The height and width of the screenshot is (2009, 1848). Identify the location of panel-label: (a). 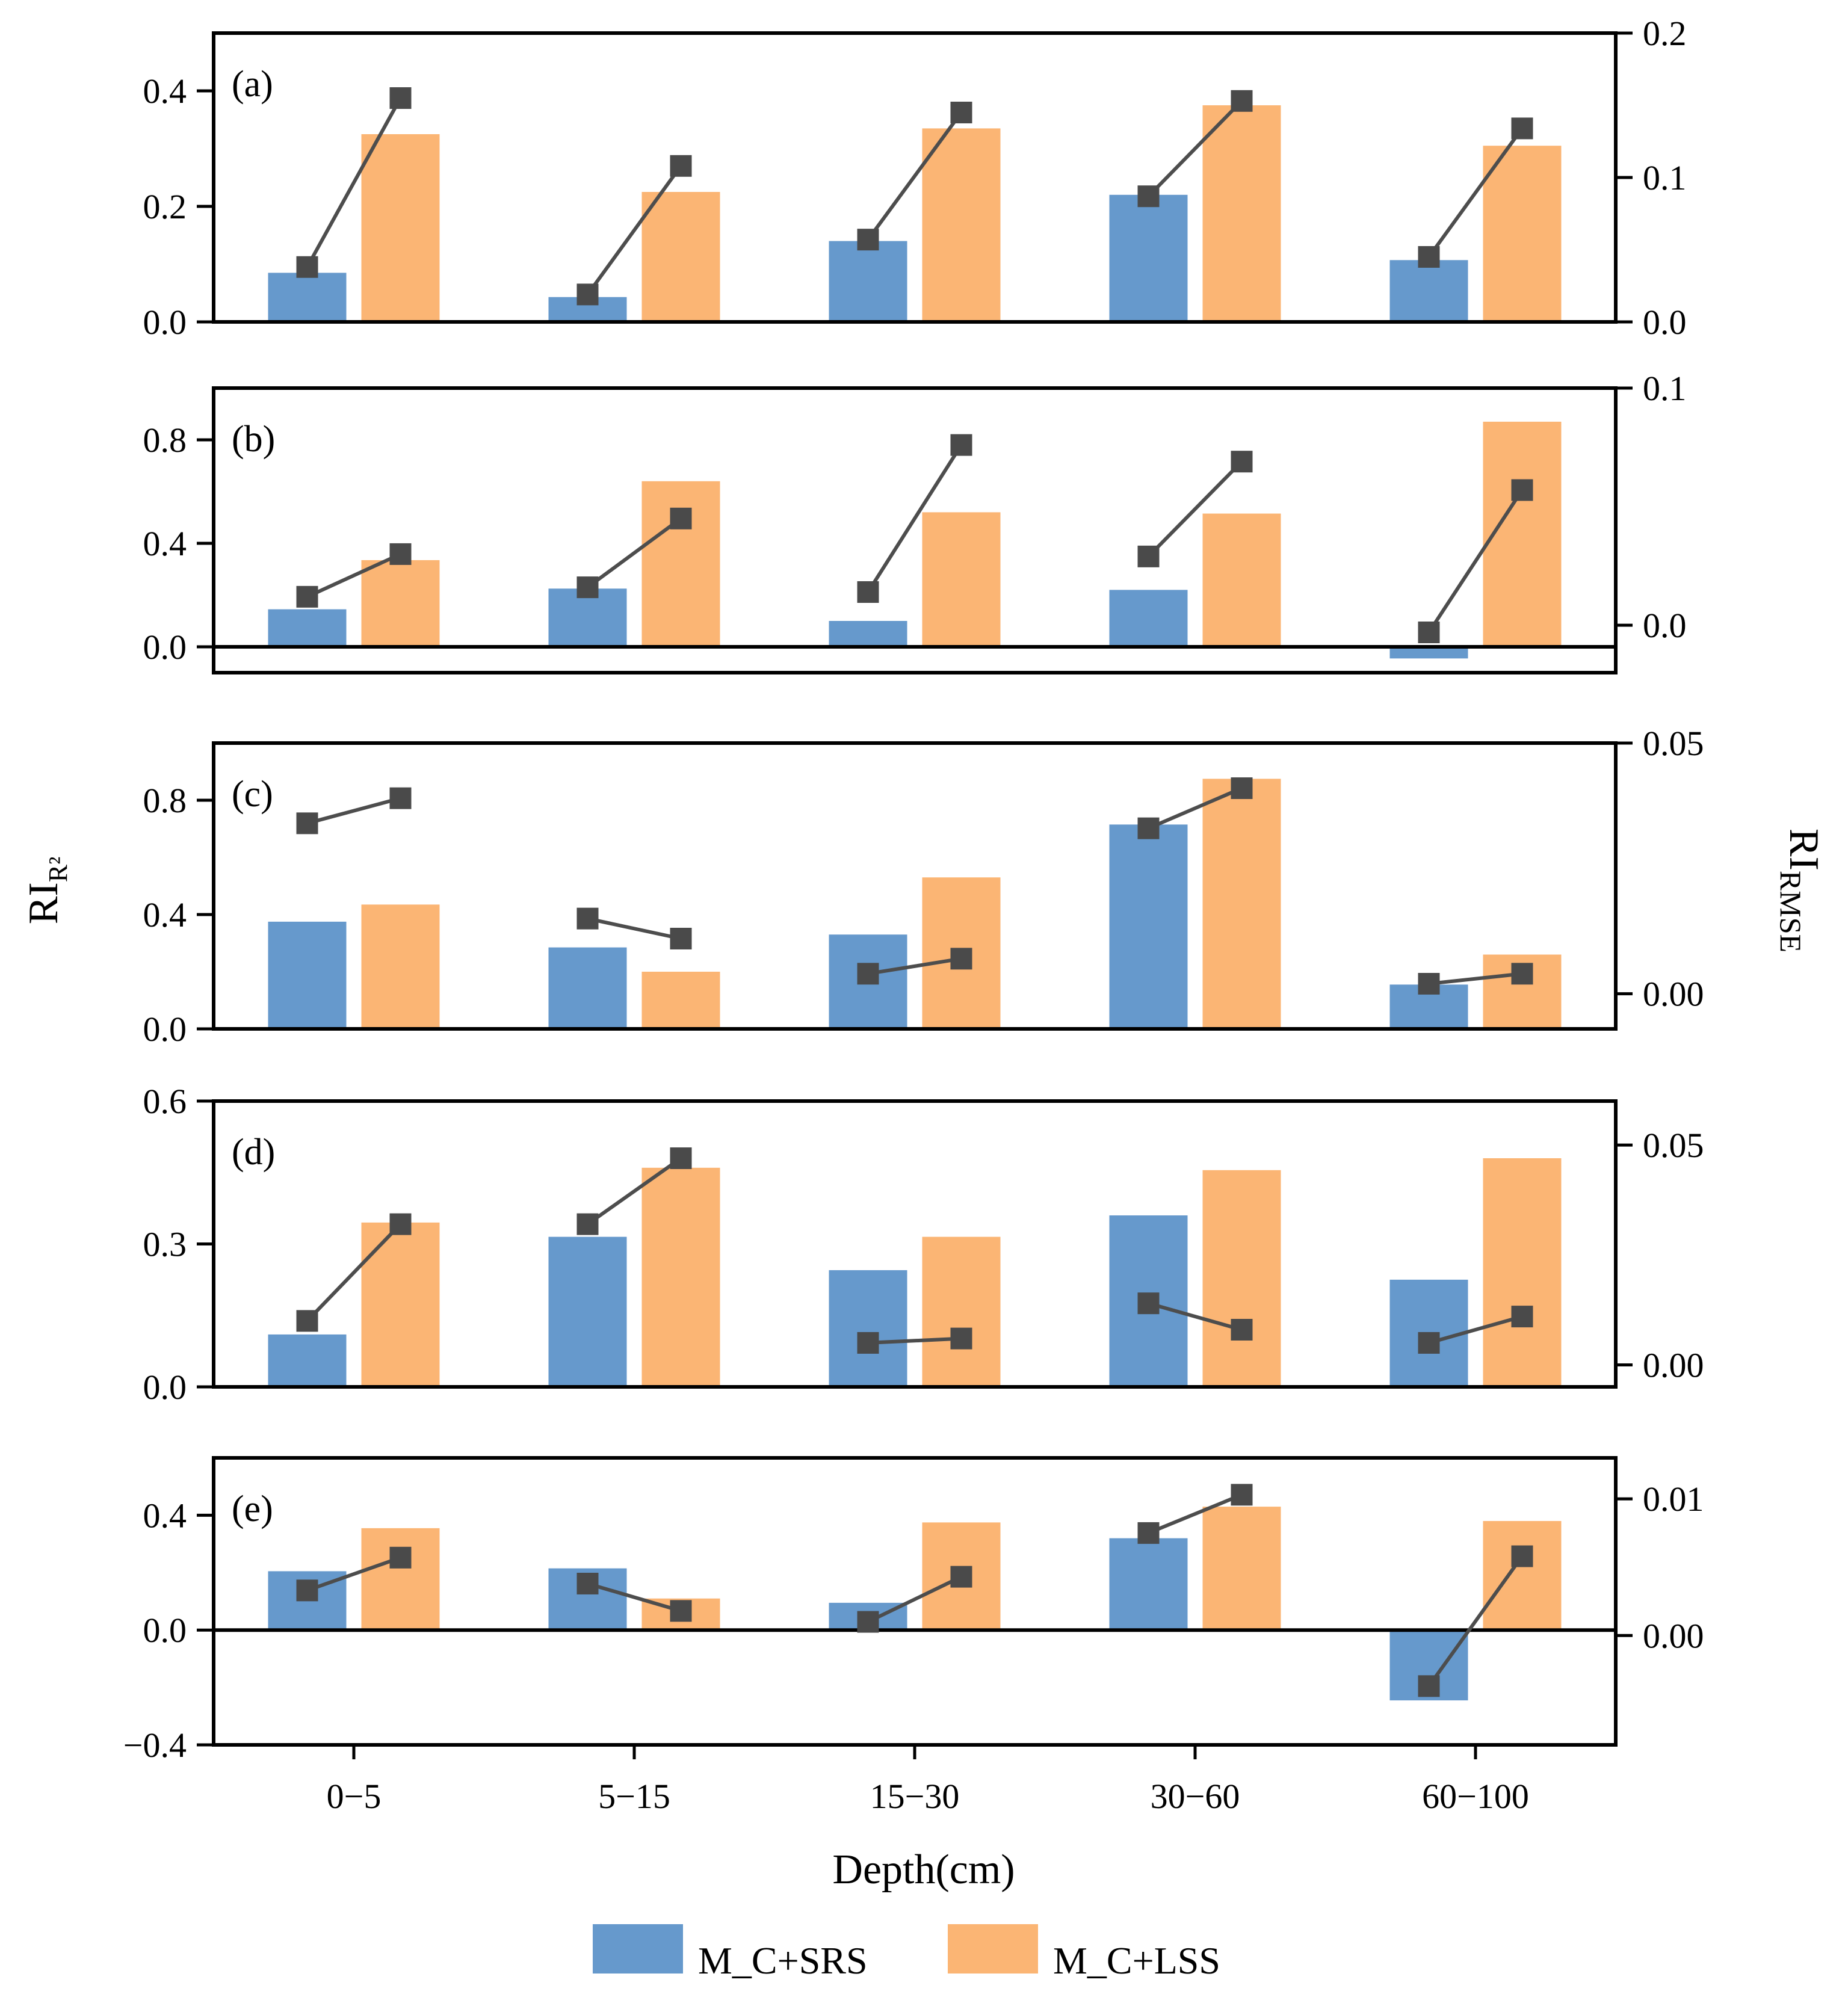
(253, 84).